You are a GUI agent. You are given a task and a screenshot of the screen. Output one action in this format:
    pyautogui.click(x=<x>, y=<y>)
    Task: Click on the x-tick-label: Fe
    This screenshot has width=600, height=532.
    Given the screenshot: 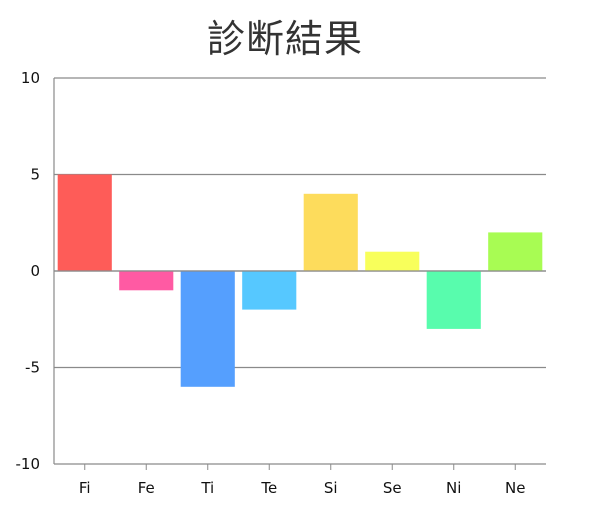 What is the action you would take?
    pyautogui.click(x=146, y=488)
    